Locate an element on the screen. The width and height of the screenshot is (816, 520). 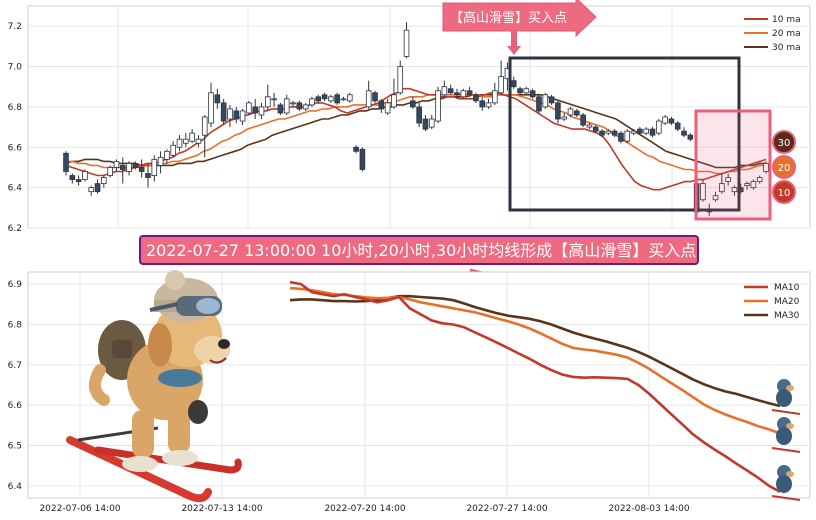
signal-box is located at coordinates (624, 134).